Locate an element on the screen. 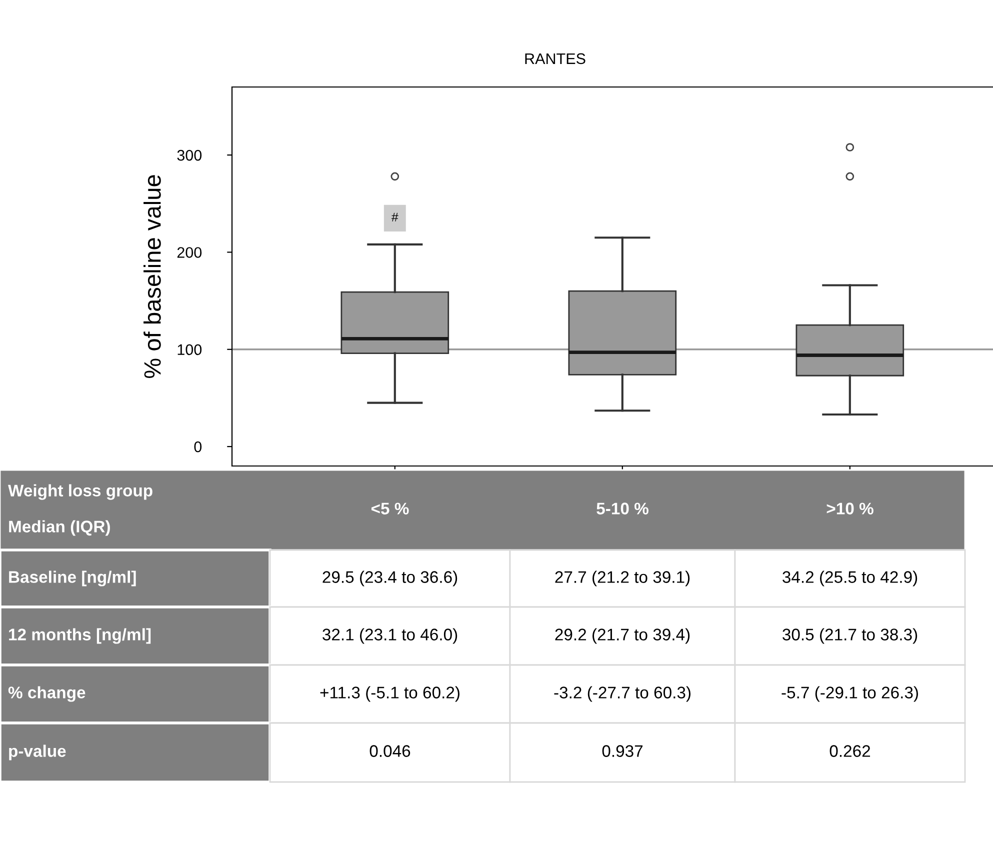 The width and height of the screenshot is (993, 845). text: 34.2 (25.5 to 42.9) is located at coordinates (850, 578).